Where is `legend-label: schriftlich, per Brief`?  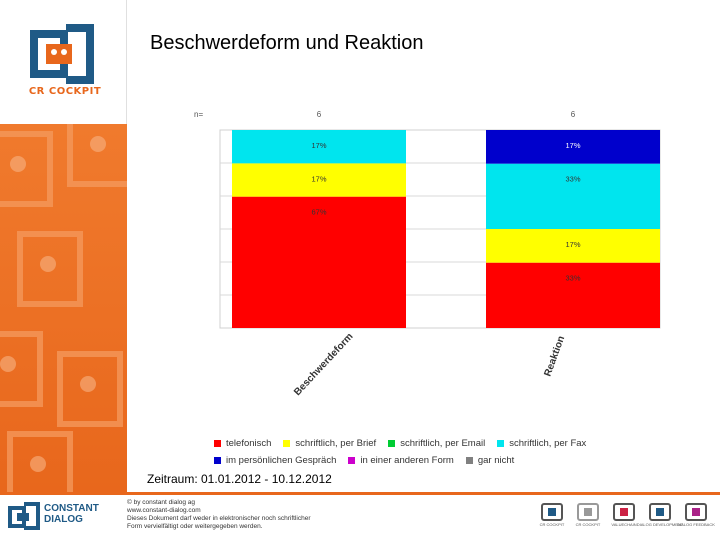
legend-label: schriftlich, per Brief is located at coordinates (336, 443).